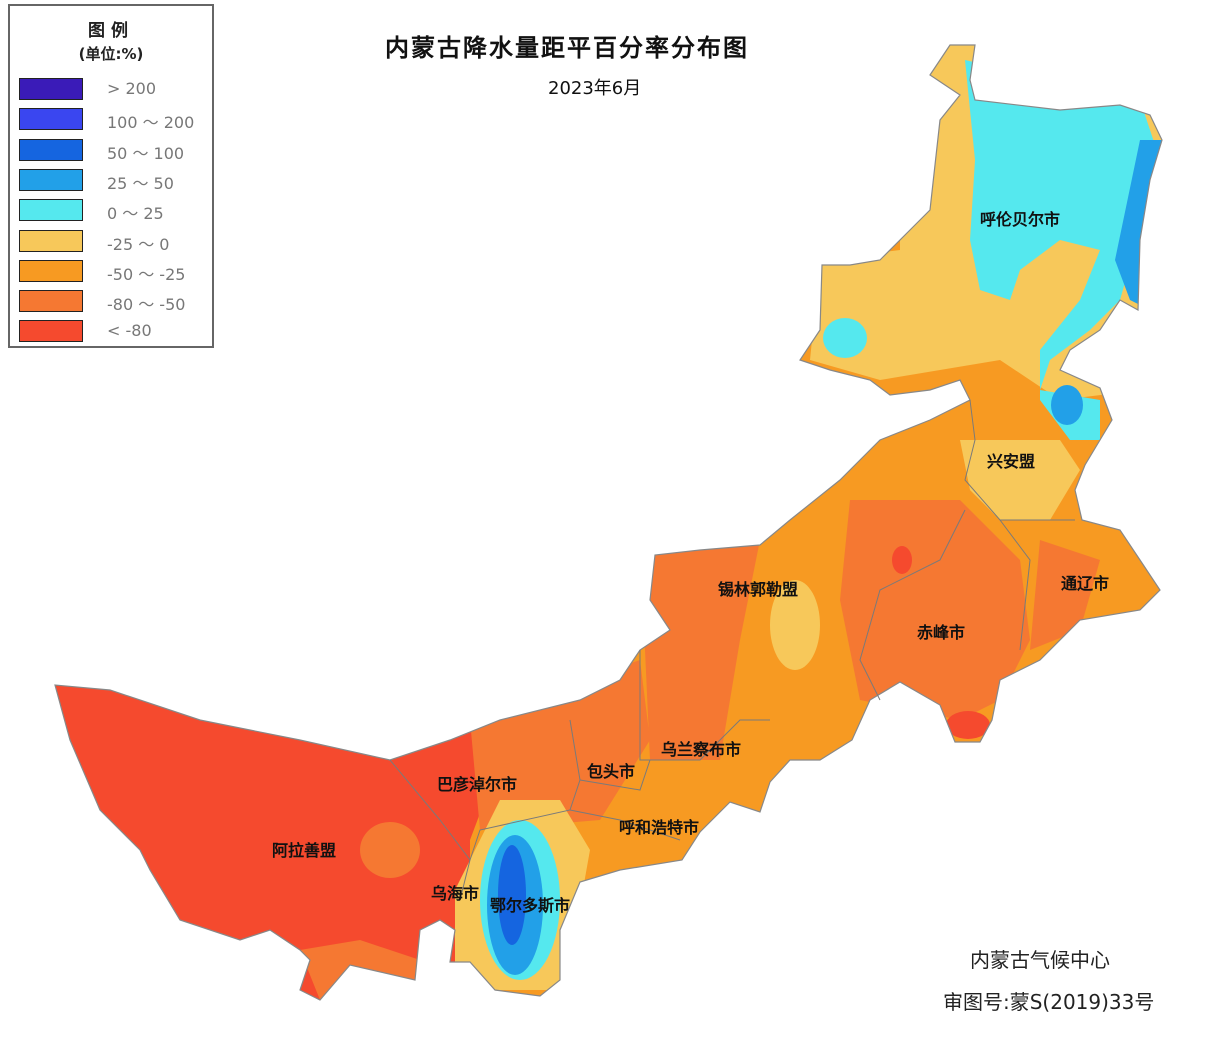 The height and width of the screenshot is (1040, 1224). I want to click on label-tongliao: 通辽市, so click(1085, 583).